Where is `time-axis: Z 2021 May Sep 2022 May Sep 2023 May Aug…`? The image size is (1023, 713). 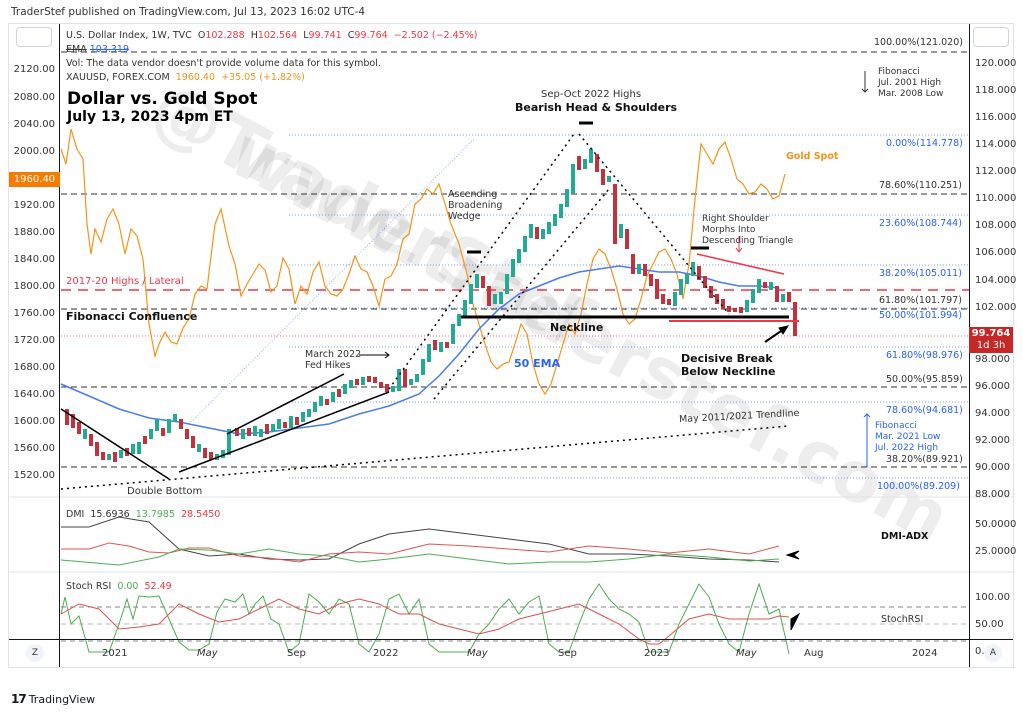 time-axis: Z 2021 May Sep 2022 May Sep 2023 May Aug… is located at coordinates (511, 653).